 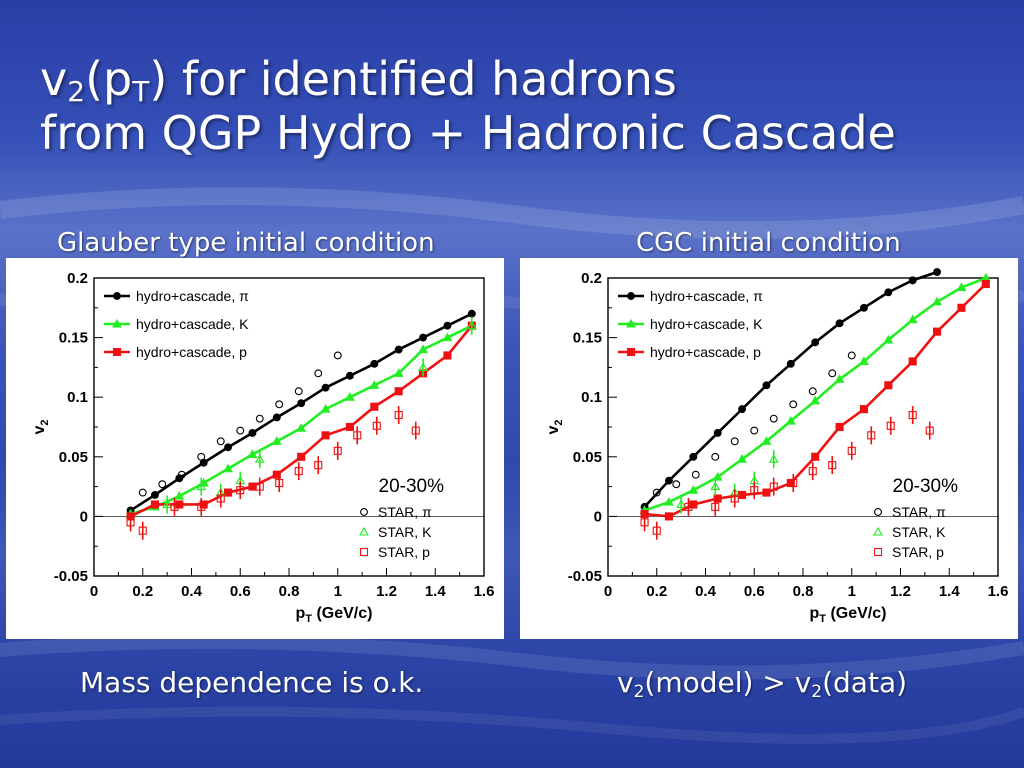 I want to click on x-axis-label-subscript: T, so click(x=822, y=619).